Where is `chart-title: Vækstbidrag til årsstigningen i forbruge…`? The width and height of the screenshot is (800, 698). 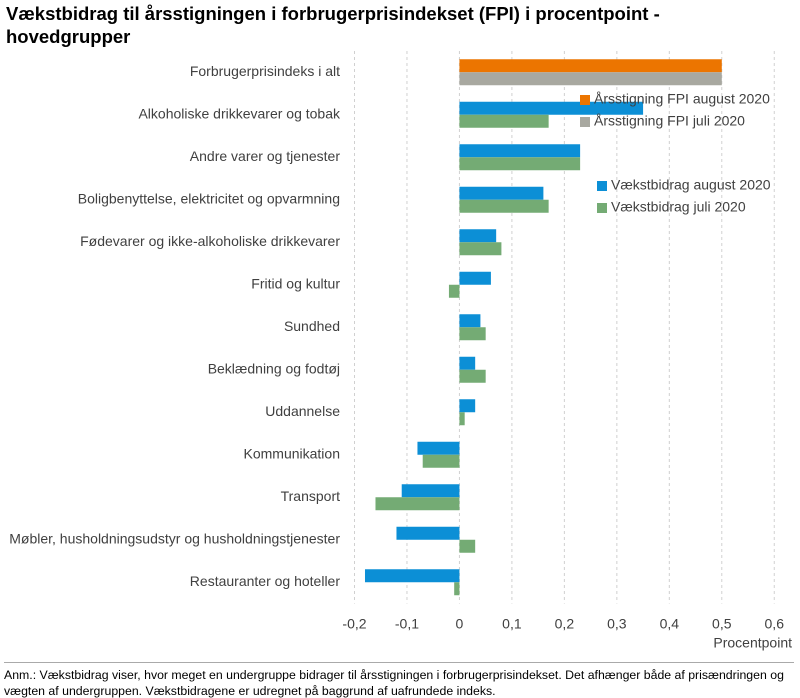 chart-title: Vækstbidrag til årsstigningen i forbruge… is located at coordinates (333, 25).